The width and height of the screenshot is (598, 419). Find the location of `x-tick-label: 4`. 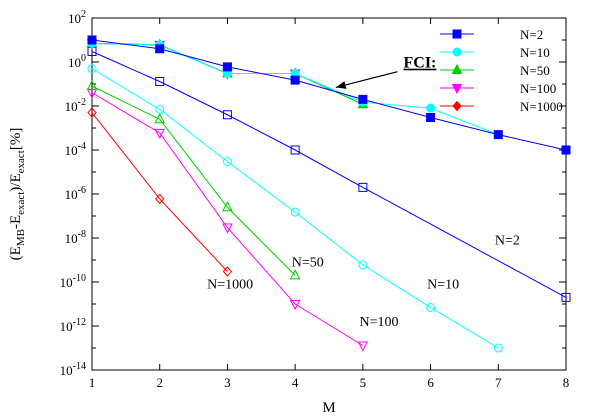

x-tick-label: 4 is located at coordinates (295, 382).